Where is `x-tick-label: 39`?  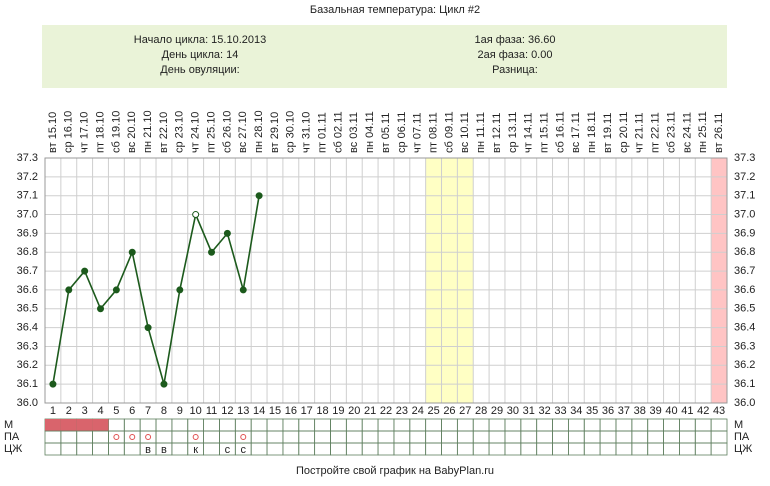 x-tick-label: 39 is located at coordinates (656, 411).